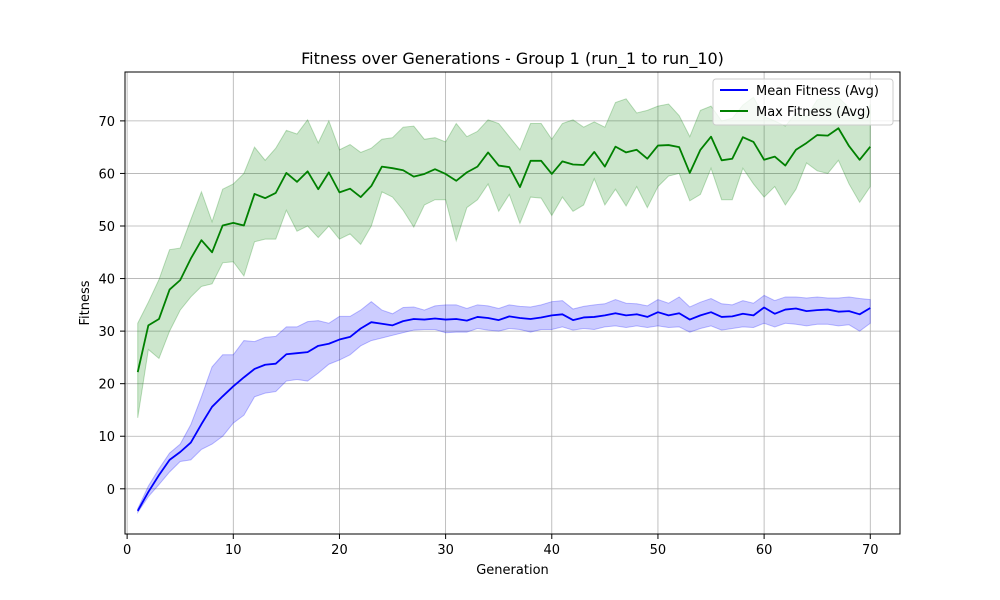  I want to click on y-axis-label: Fitness, so click(85, 302).